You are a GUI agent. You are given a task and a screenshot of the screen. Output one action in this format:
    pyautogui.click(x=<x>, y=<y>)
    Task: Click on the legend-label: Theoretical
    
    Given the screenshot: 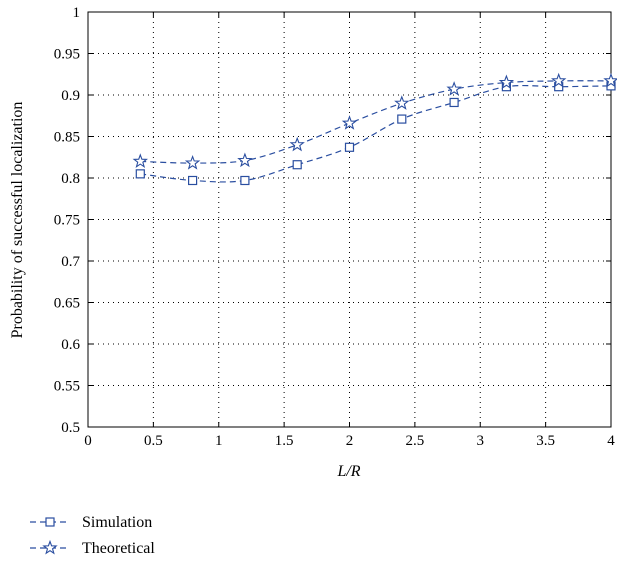 What is the action you would take?
    pyautogui.click(x=118, y=548)
    